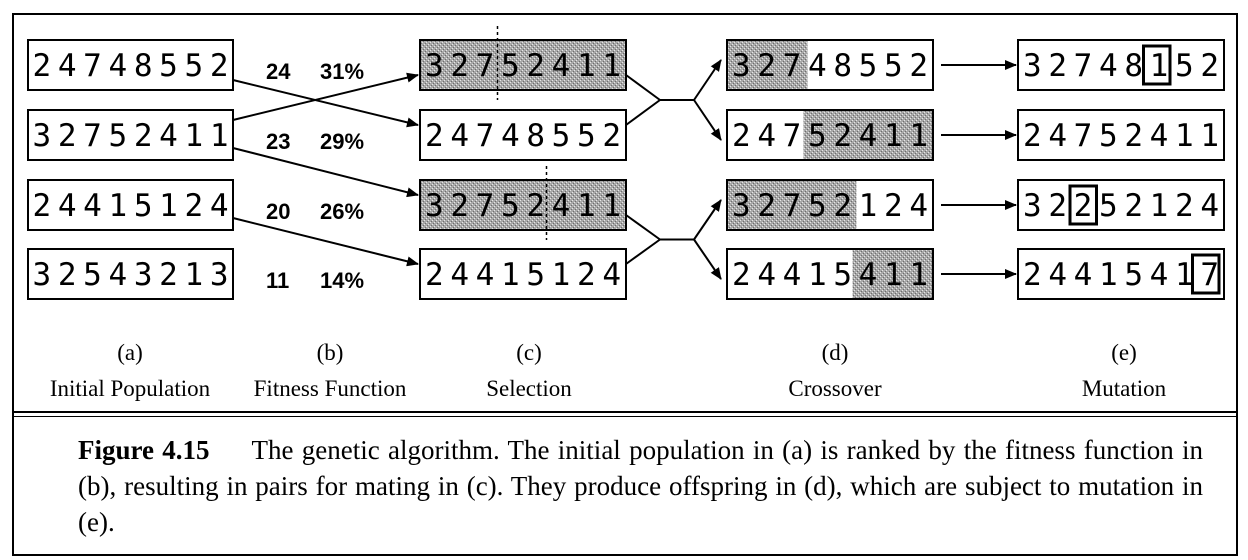 The image size is (1248, 560). I want to click on fitness-percent: 26%, so click(342, 211).